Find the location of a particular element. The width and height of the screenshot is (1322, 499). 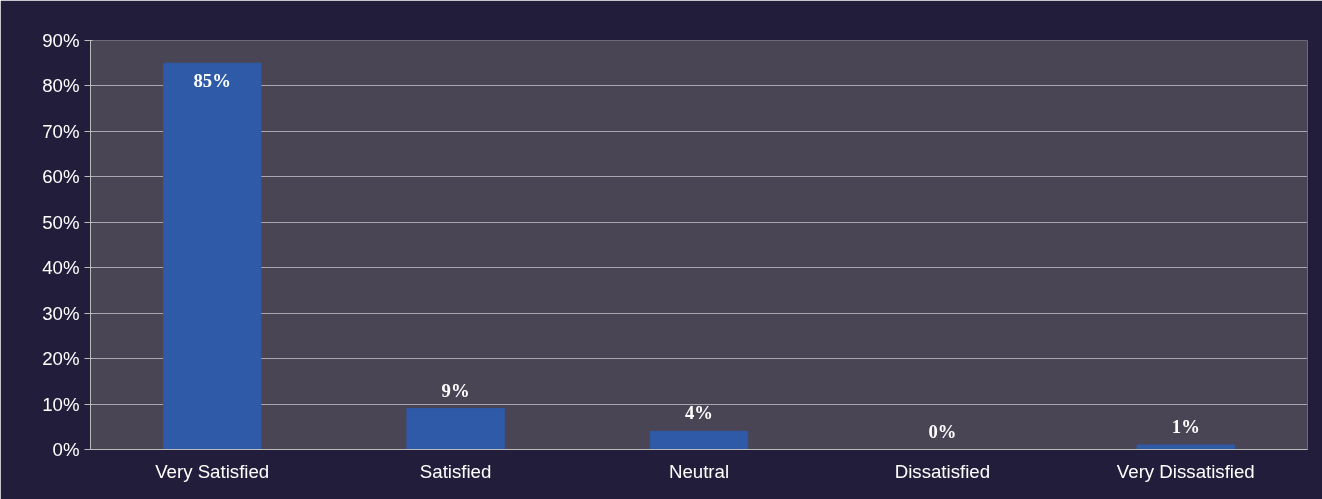

data-label: 0% is located at coordinates (942, 431).